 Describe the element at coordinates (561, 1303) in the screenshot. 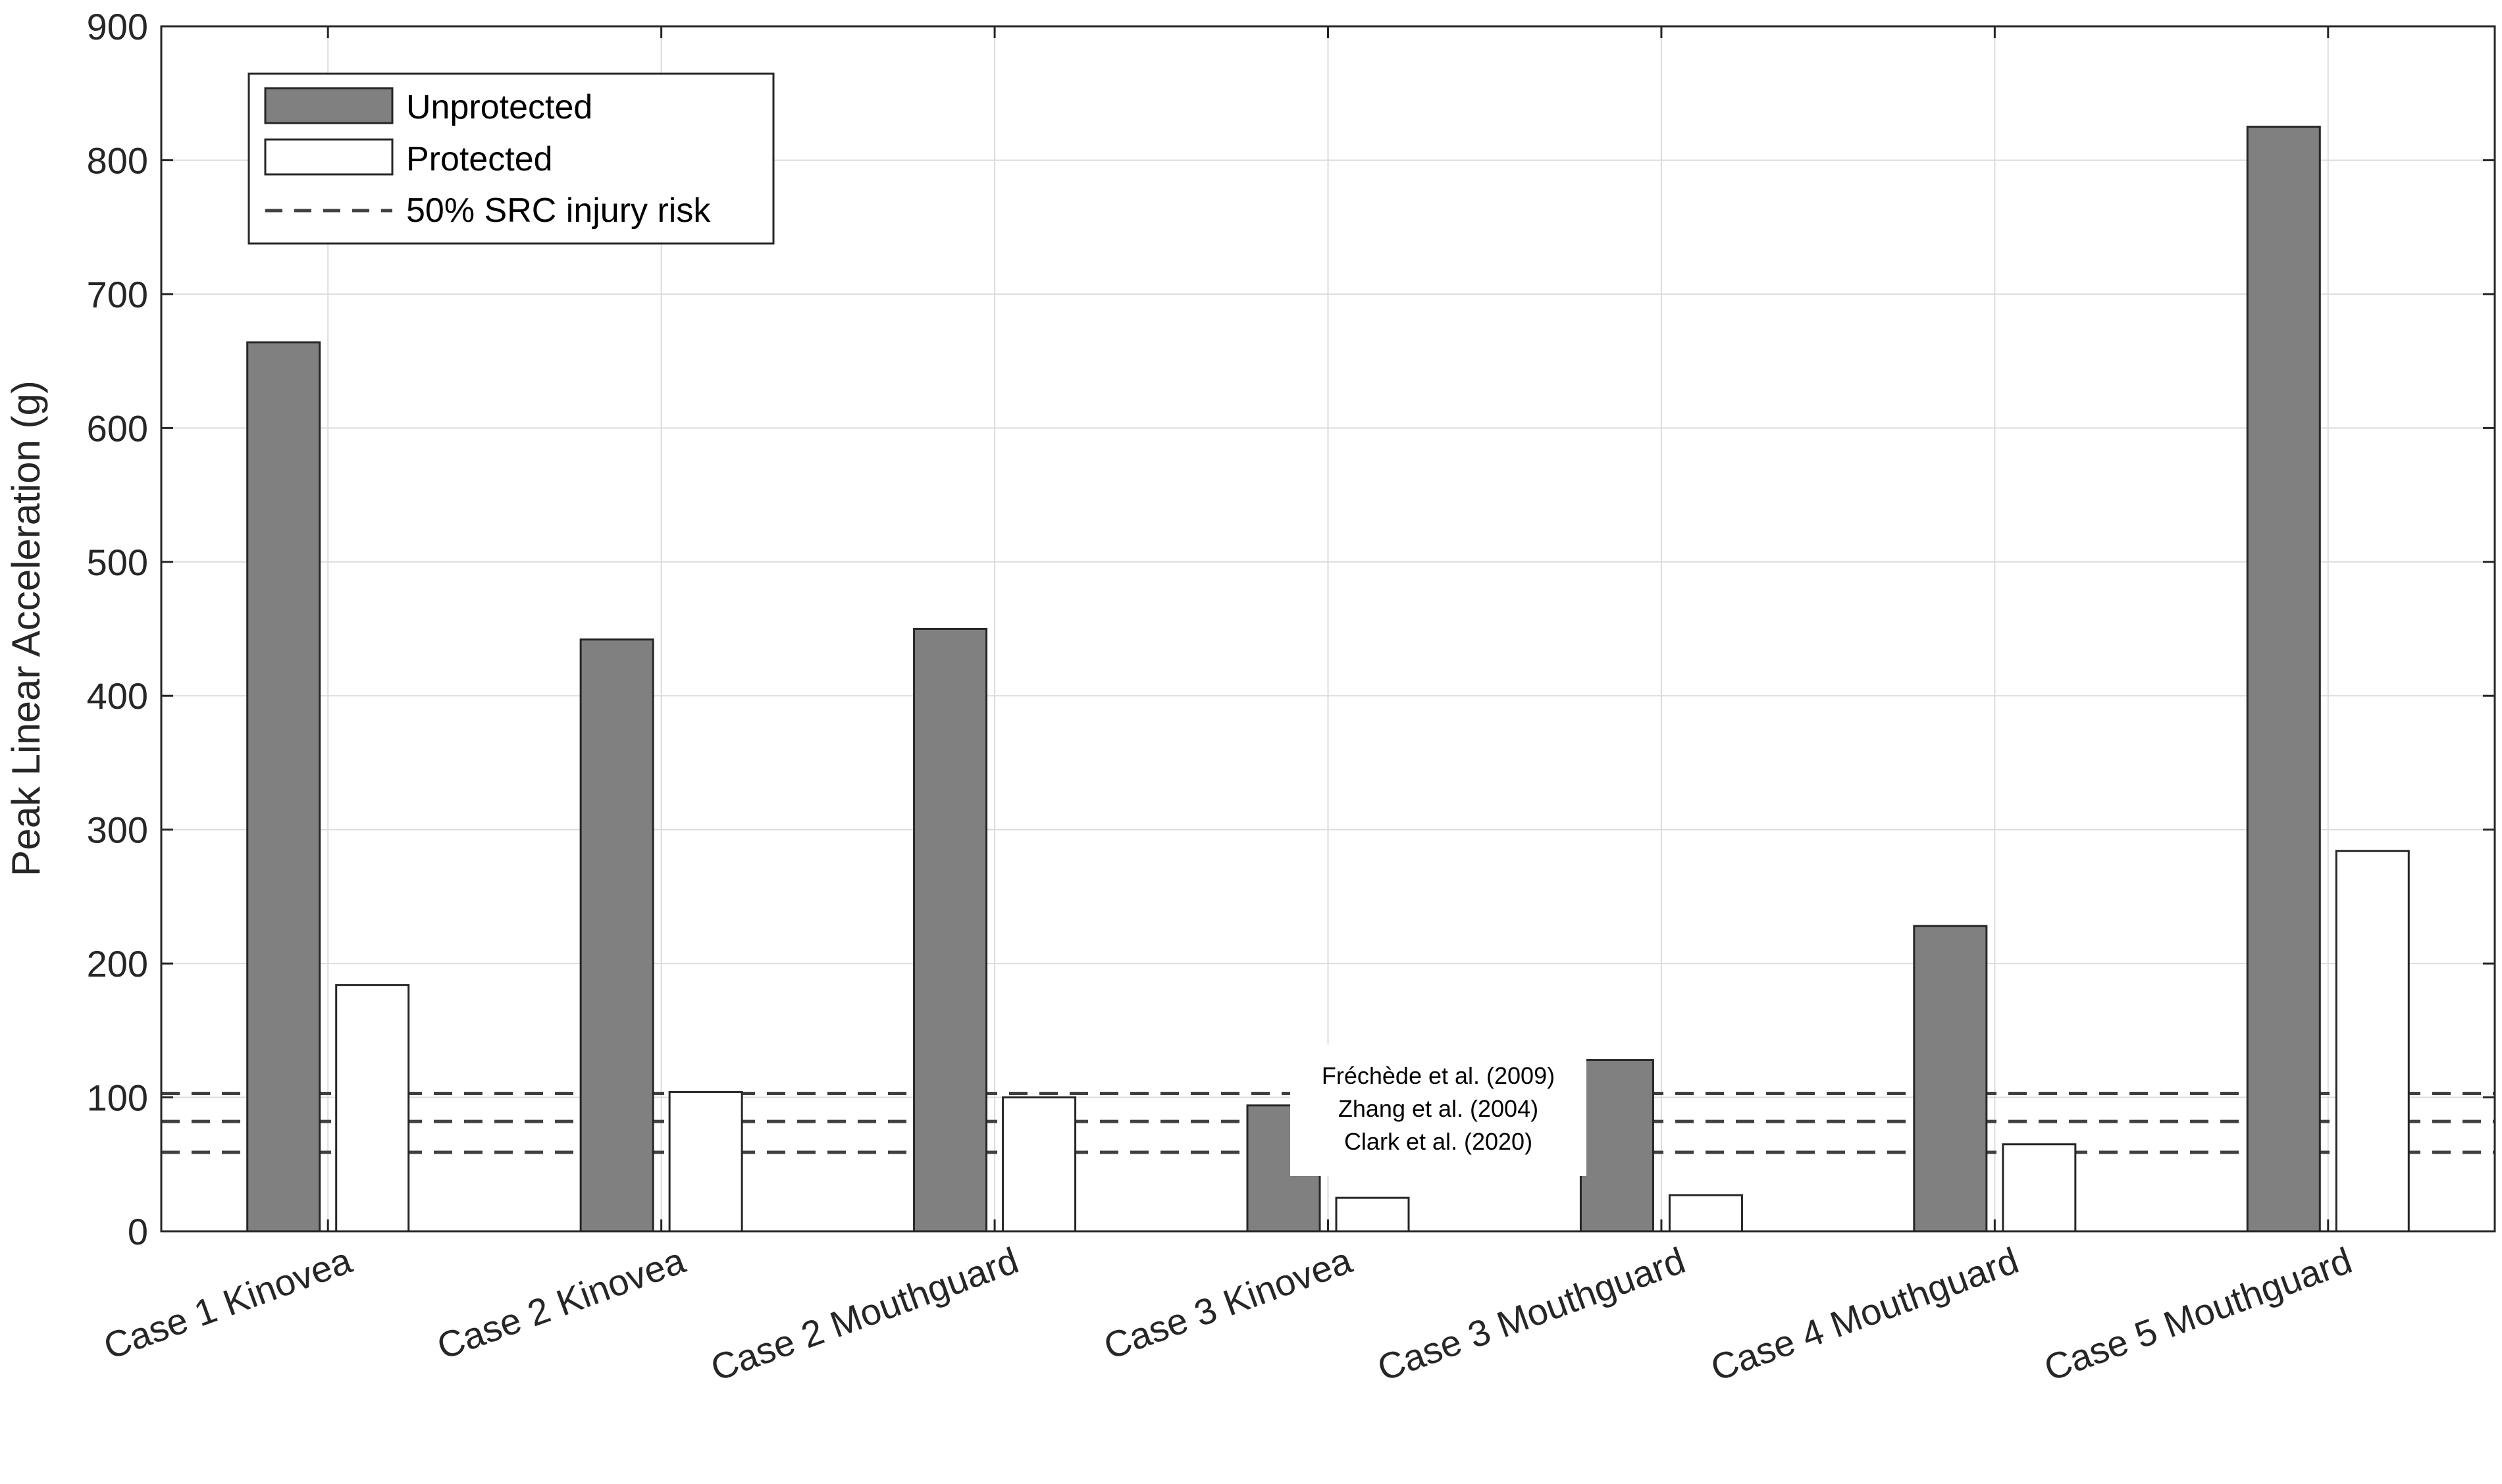

I see `x-tick-label: Case 2 Kinovea` at that location.